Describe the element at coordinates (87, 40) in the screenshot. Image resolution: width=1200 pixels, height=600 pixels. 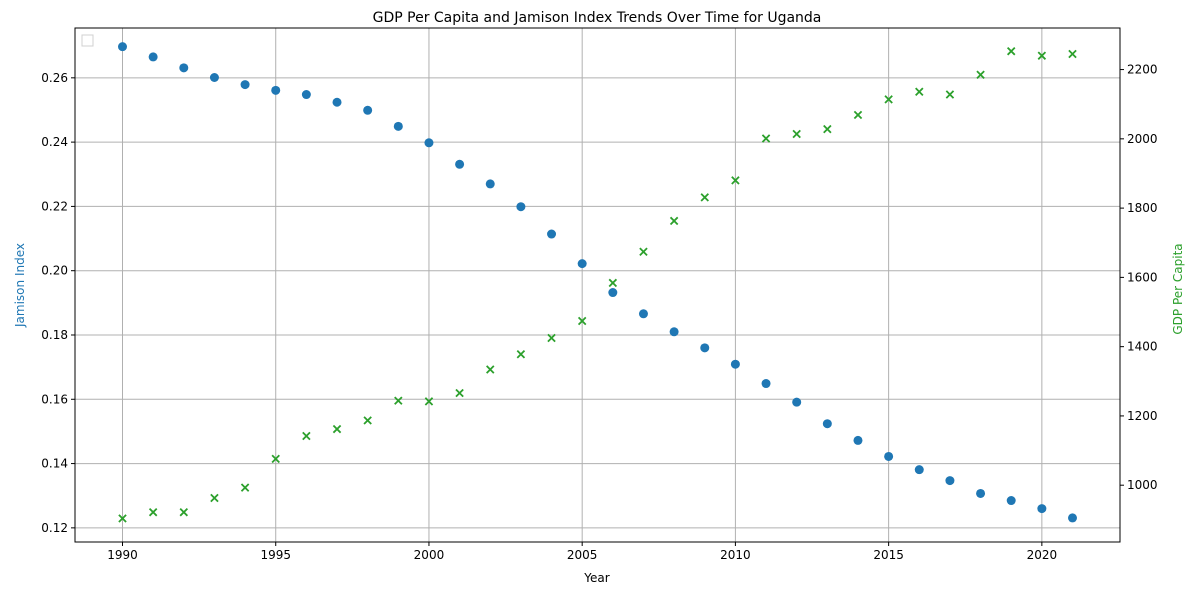
I see `legend-box` at that location.